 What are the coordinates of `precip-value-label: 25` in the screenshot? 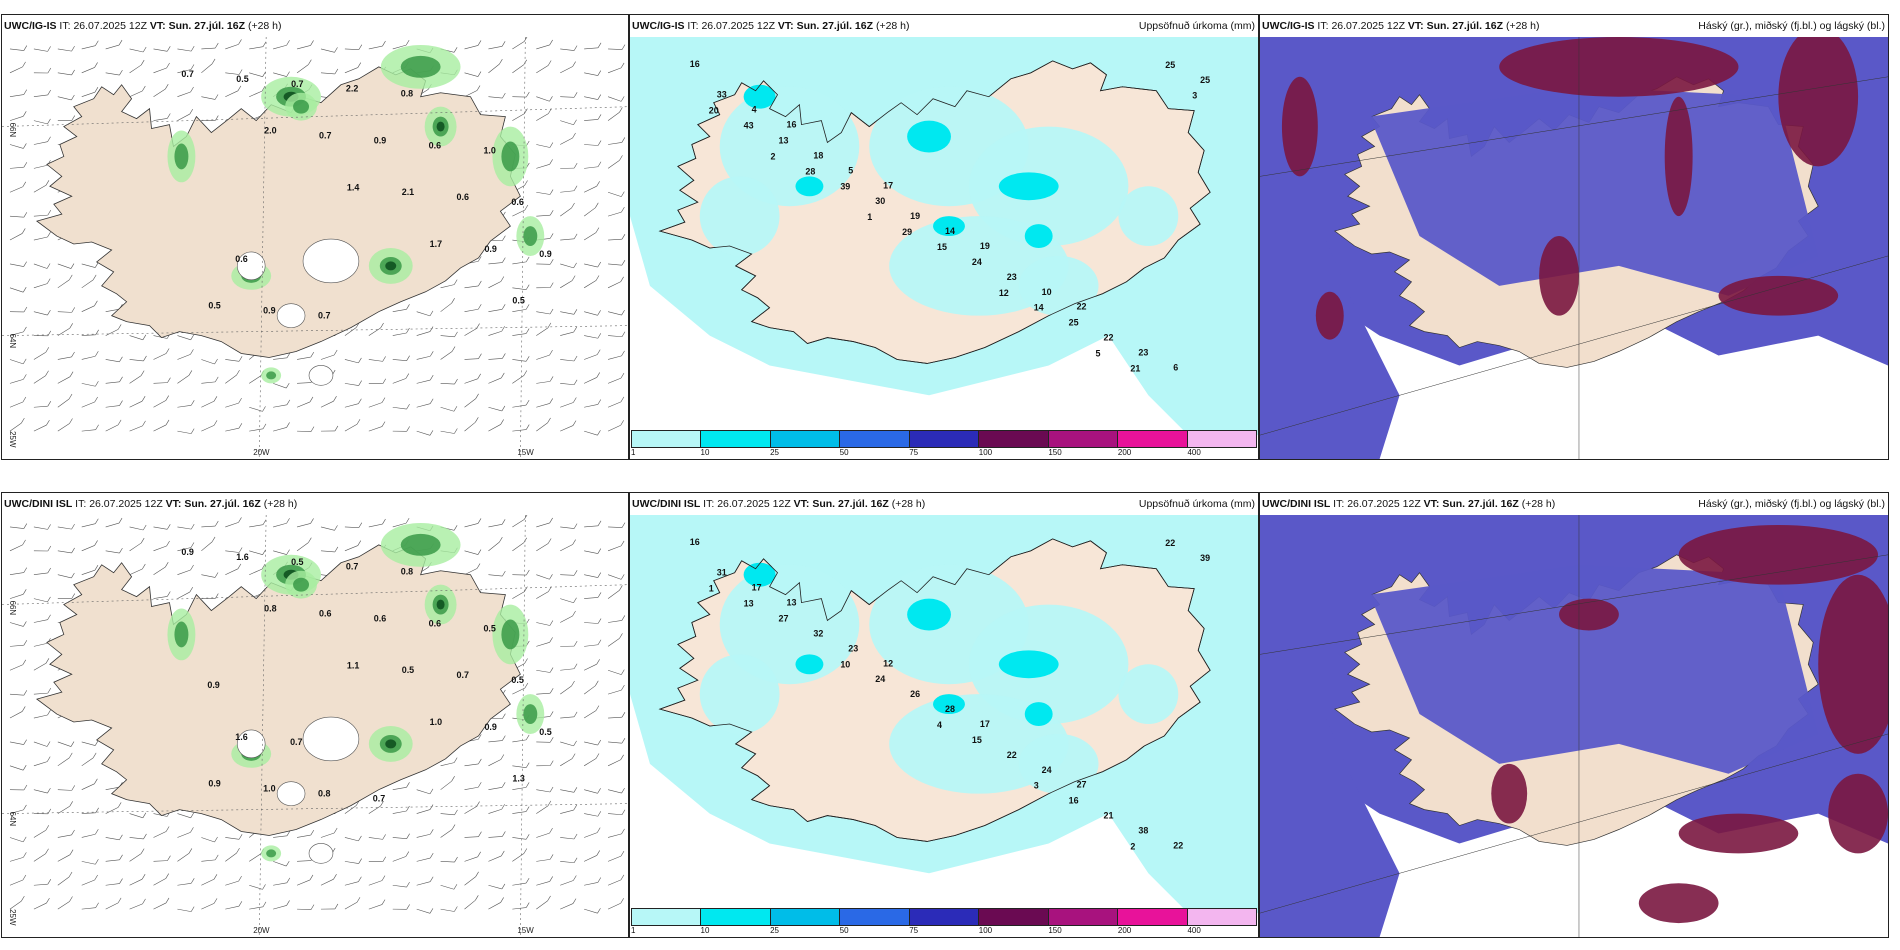 It's located at (1205, 80).